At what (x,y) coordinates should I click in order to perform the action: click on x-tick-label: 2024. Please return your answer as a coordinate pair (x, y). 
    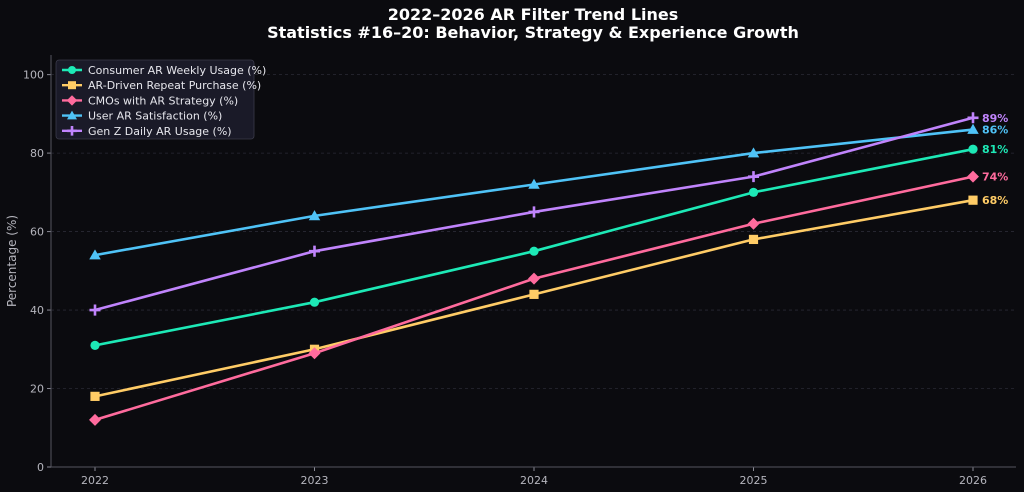
    Looking at the image, I should click on (534, 480).